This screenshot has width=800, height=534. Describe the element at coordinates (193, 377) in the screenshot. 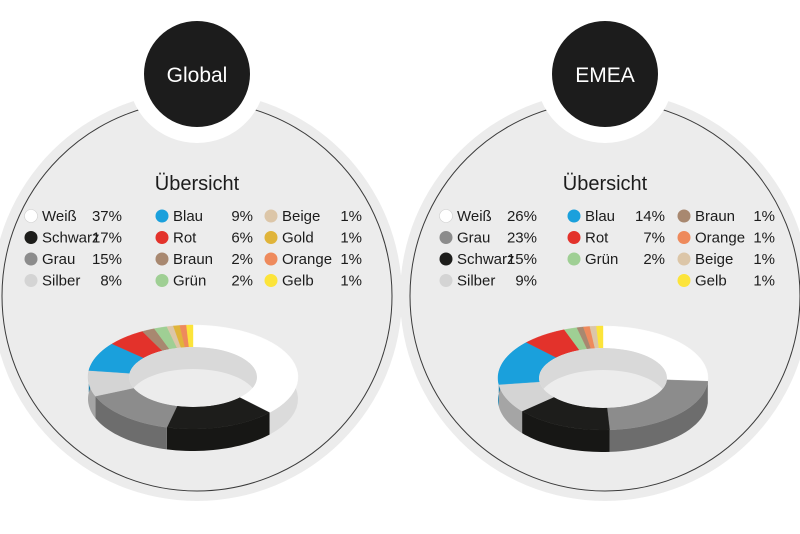

I see `donut-top` at that location.